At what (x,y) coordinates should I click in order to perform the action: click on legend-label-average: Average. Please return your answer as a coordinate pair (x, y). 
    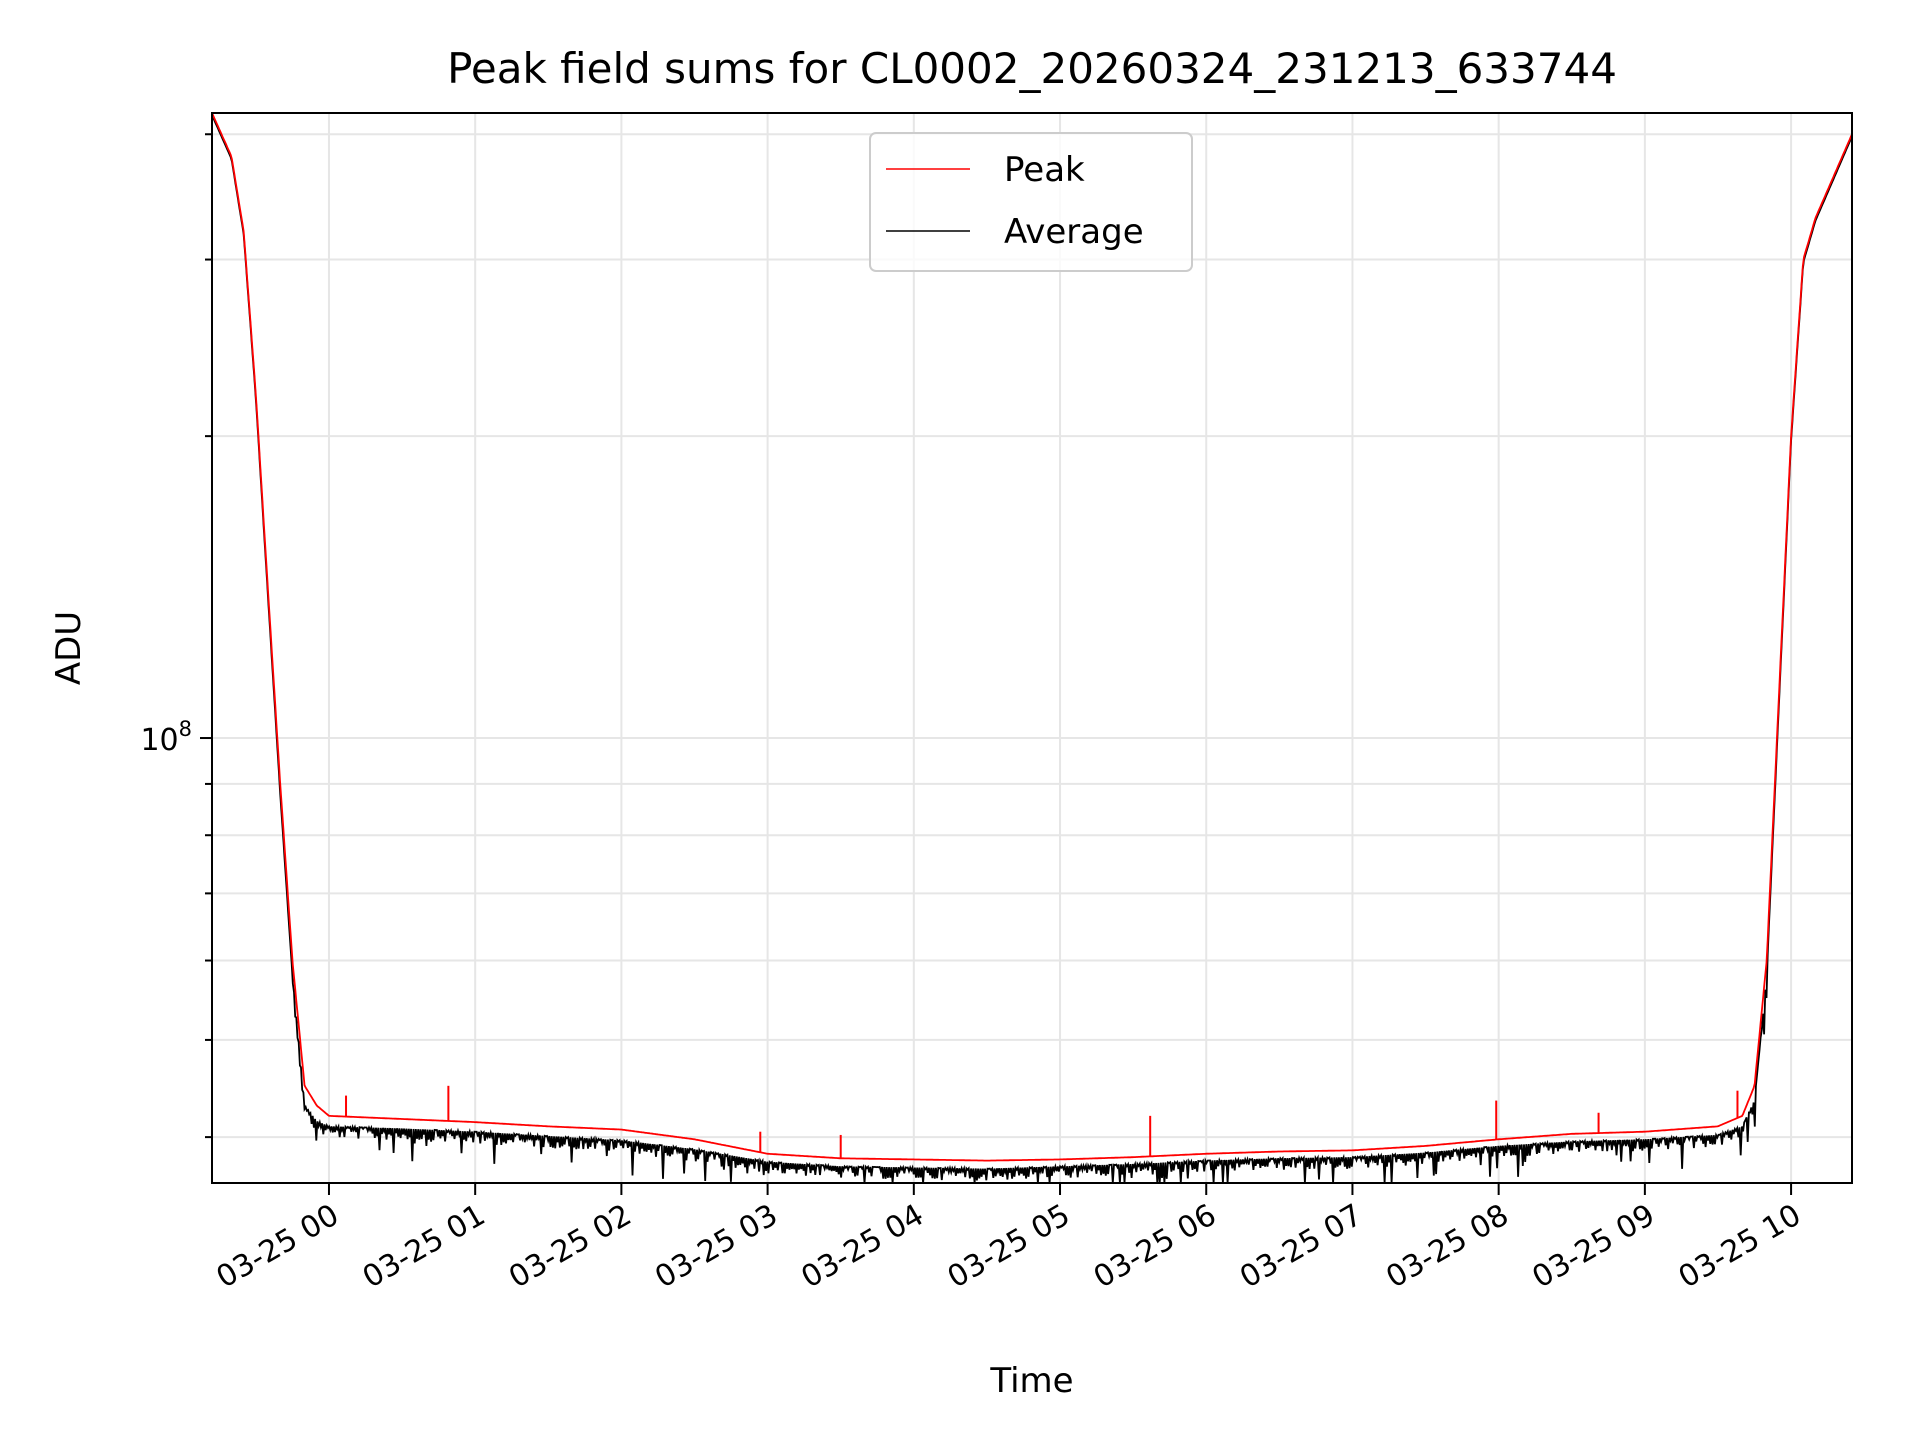
    Looking at the image, I should click on (1074, 232).